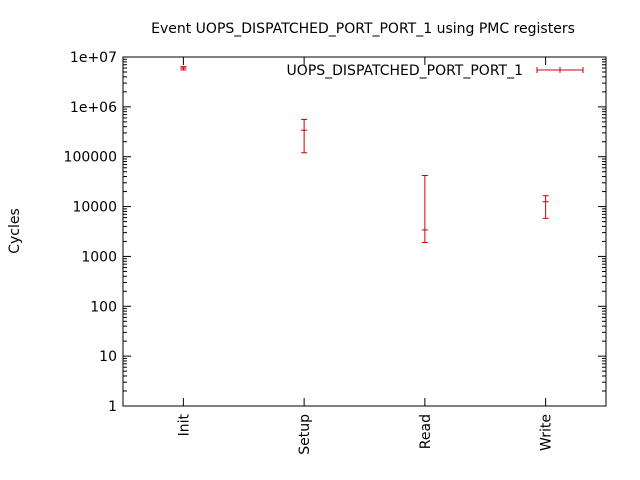  What do you see at coordinates (93, 58) in the screenshot?
I see `y-tick-label: 1e+07` at bounding box center [93, 58].